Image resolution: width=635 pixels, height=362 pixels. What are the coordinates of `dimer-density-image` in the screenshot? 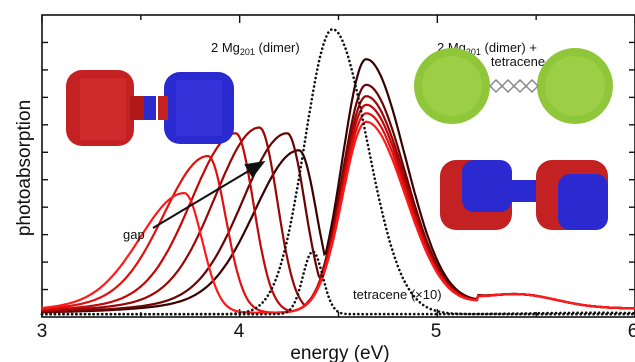 It's located at (150, 108).